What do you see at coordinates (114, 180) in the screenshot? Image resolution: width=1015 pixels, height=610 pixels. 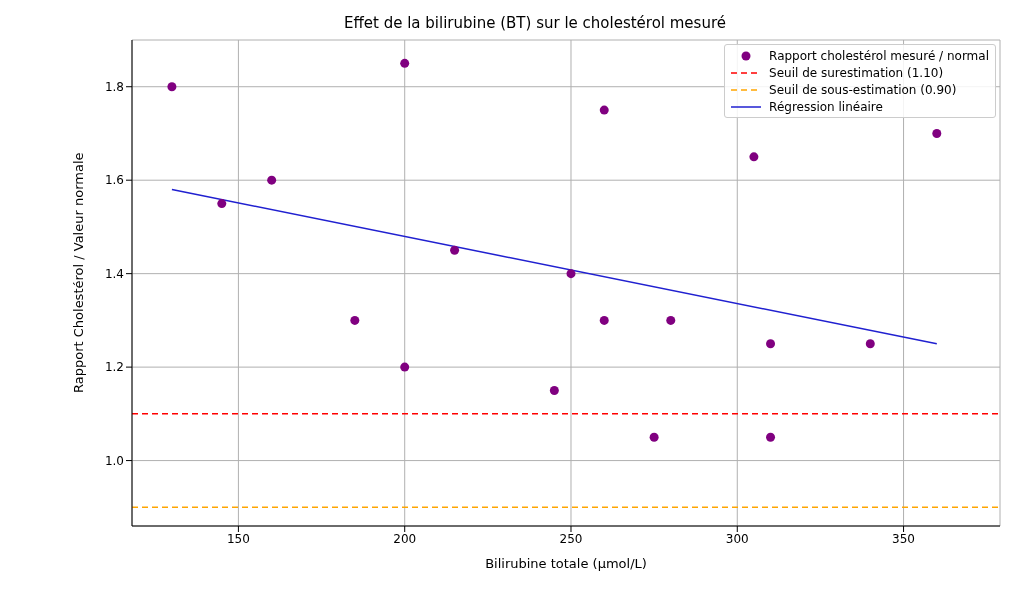 I see `y-tick-label: 1.6` at bounding box center [114, 180].